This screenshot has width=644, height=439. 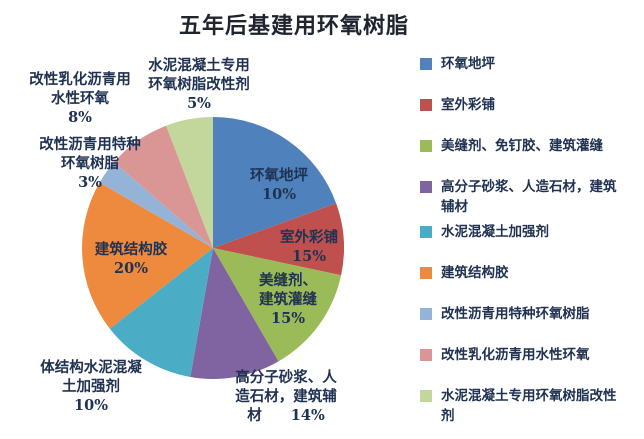 What do you see at coordinates (288, 299) in the screenshot?
I see `pie-label-joint-sealant: 美缝剂、 建筑灌缝 15%` at bounding box center [288, 299].